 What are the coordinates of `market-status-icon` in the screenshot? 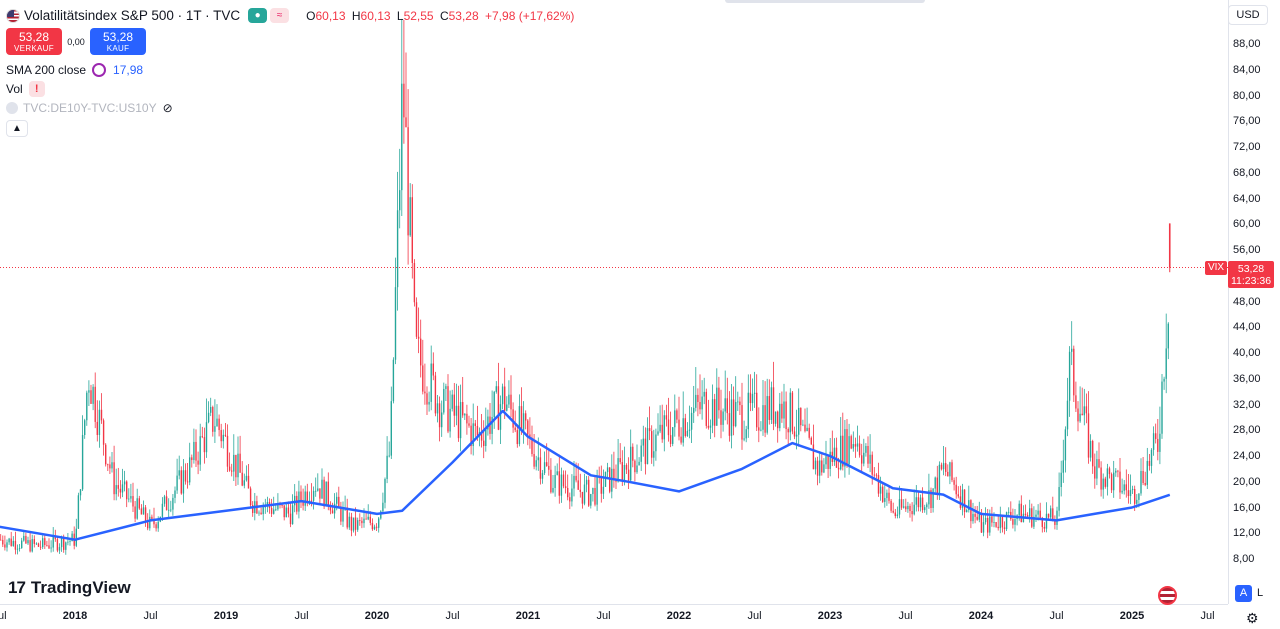 It's located at (1167, 595).